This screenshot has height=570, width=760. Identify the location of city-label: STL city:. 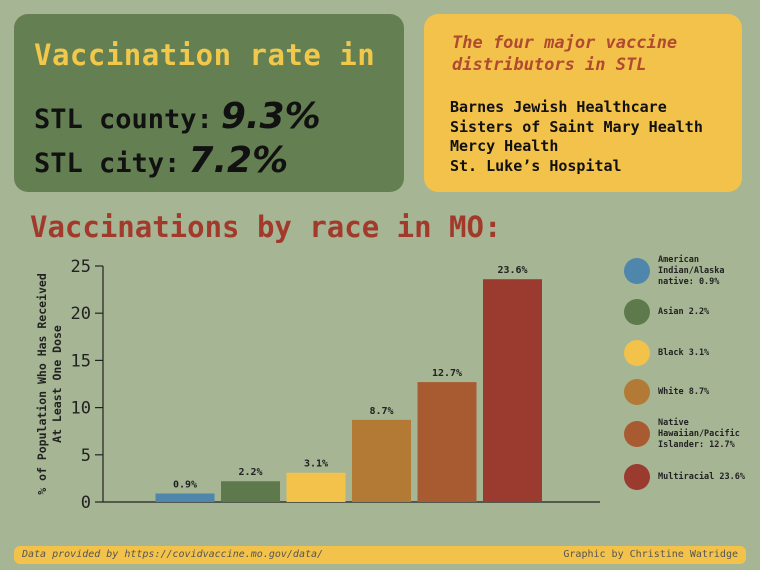
(107, 163).